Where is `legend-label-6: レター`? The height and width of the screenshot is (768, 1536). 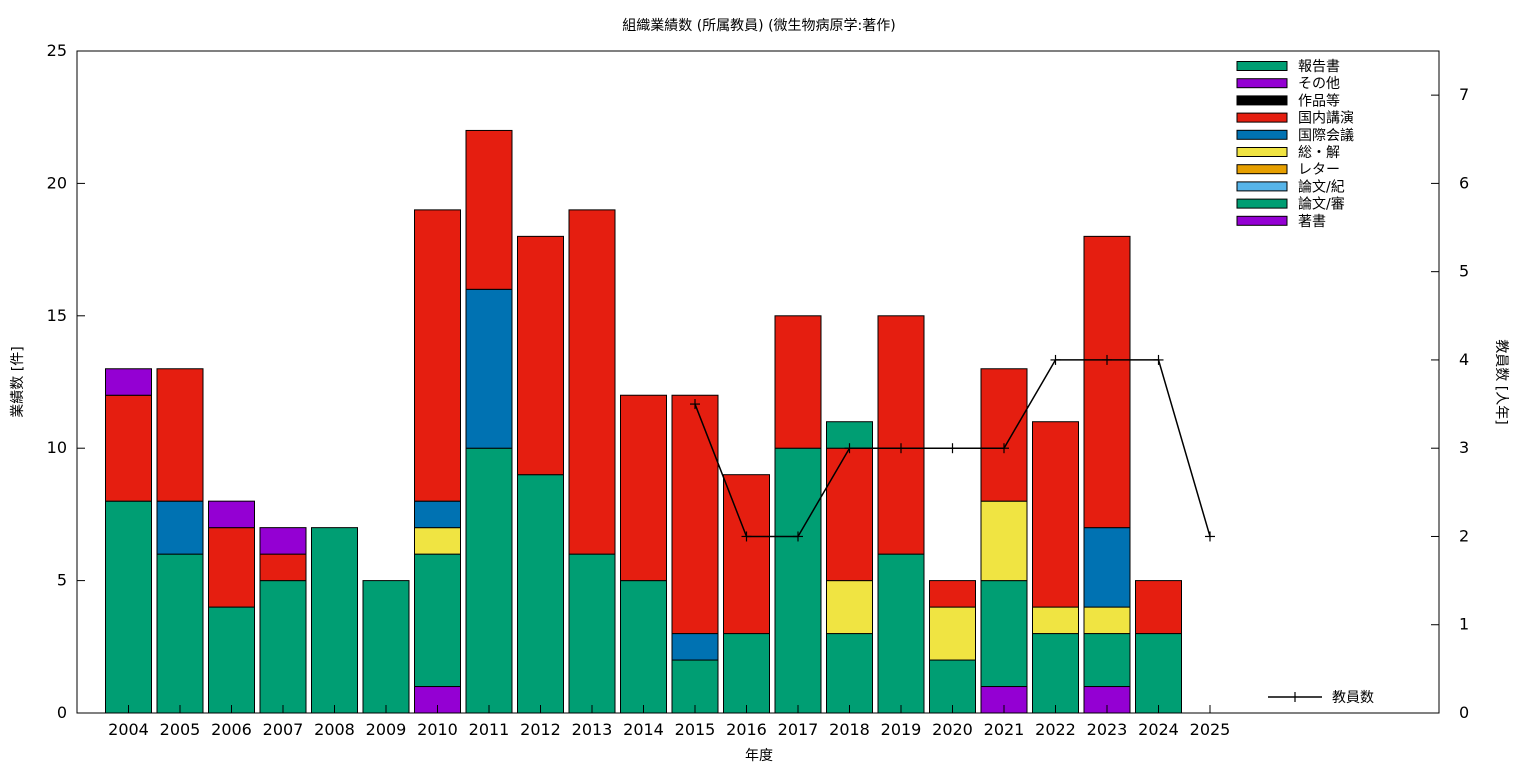
legend-label-6: レター is located at coordinates (1319, 170).